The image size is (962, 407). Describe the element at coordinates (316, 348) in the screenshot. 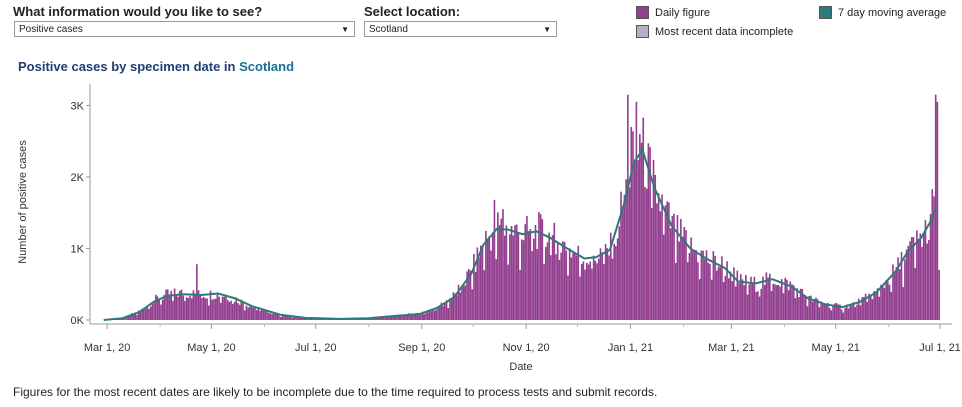

I see `x-tick-label: Jul 1, 20` at that location.